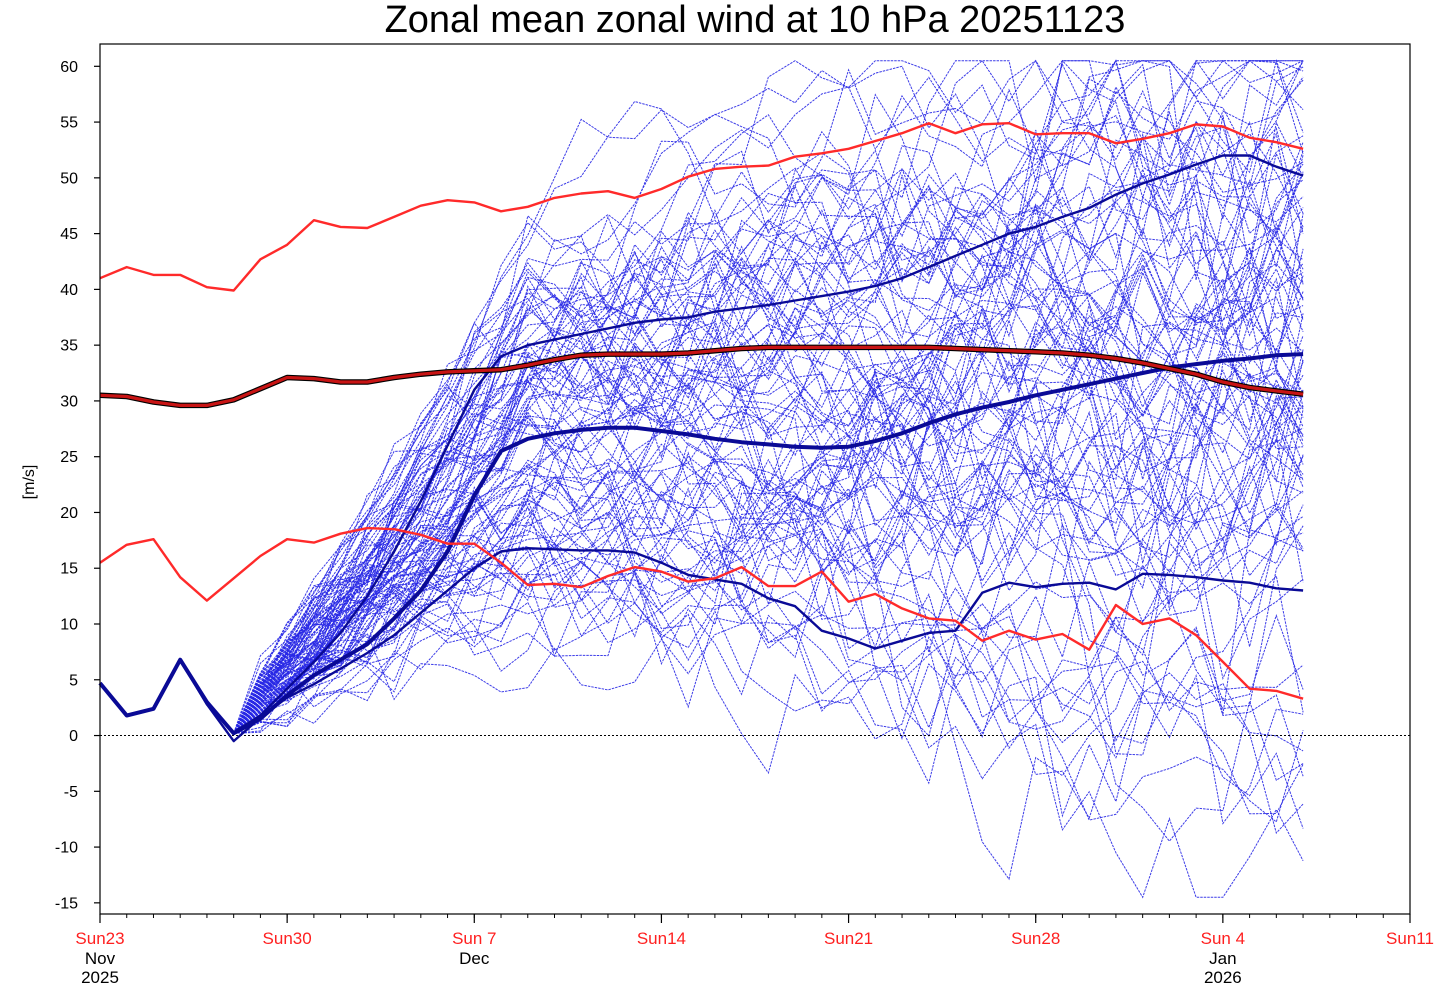 The image size is (1440, 992). What do you see at coordinates (73, 680) in the screenshot?
I see `y-tick-label: 5` at bounding box center [73, 680].